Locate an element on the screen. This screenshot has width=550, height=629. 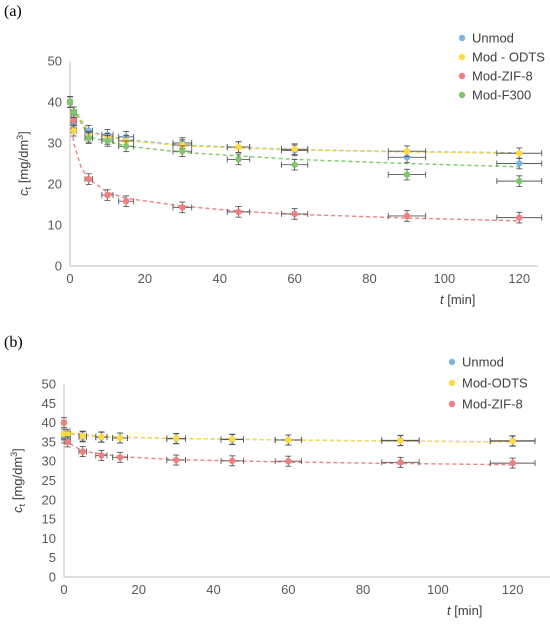
y-tick-label: 35 is located at coordinates (49, 441).